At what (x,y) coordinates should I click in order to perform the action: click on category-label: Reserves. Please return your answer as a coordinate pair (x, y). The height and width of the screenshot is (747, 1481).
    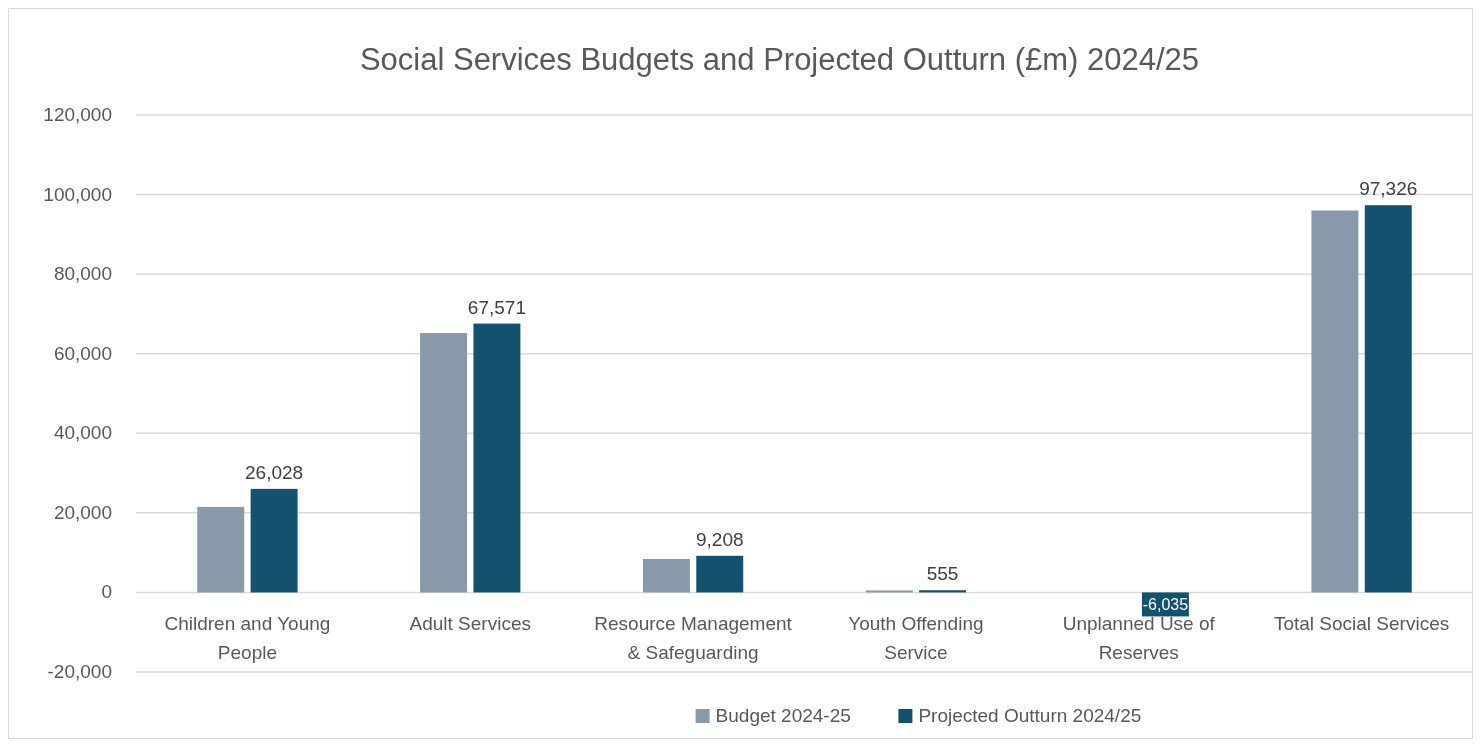
    Looking at the image, I should click on (1138, 653).